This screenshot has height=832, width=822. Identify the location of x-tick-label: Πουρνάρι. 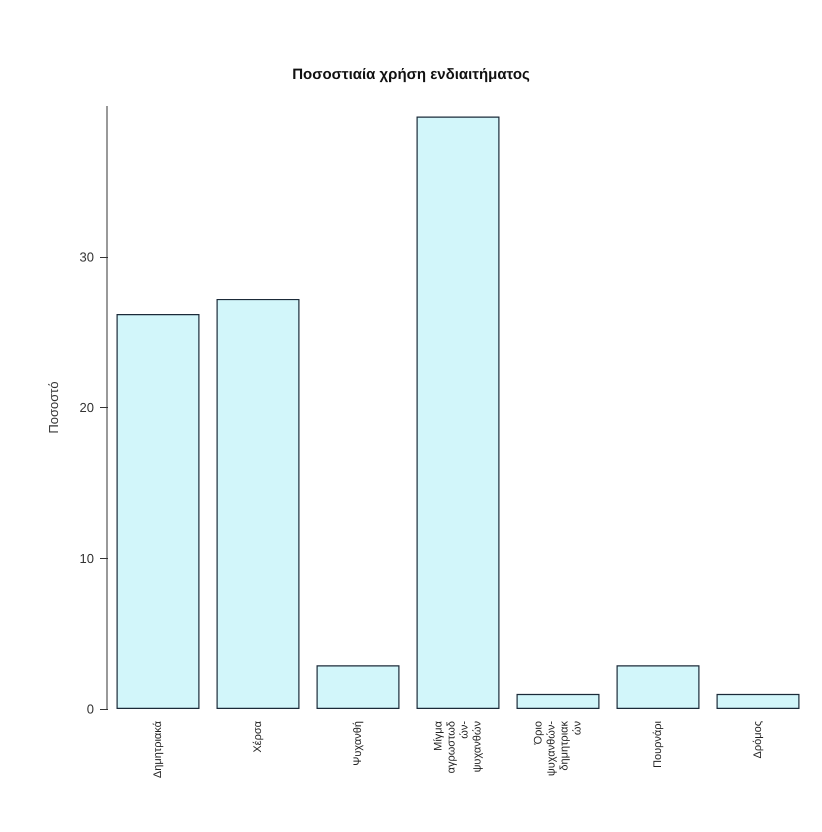
(658, 744).